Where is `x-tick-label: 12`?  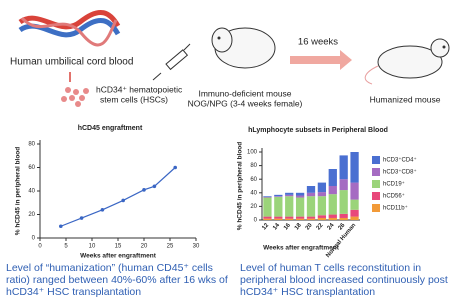
x-tick-label: 12 is located at coordinates (265, 226).